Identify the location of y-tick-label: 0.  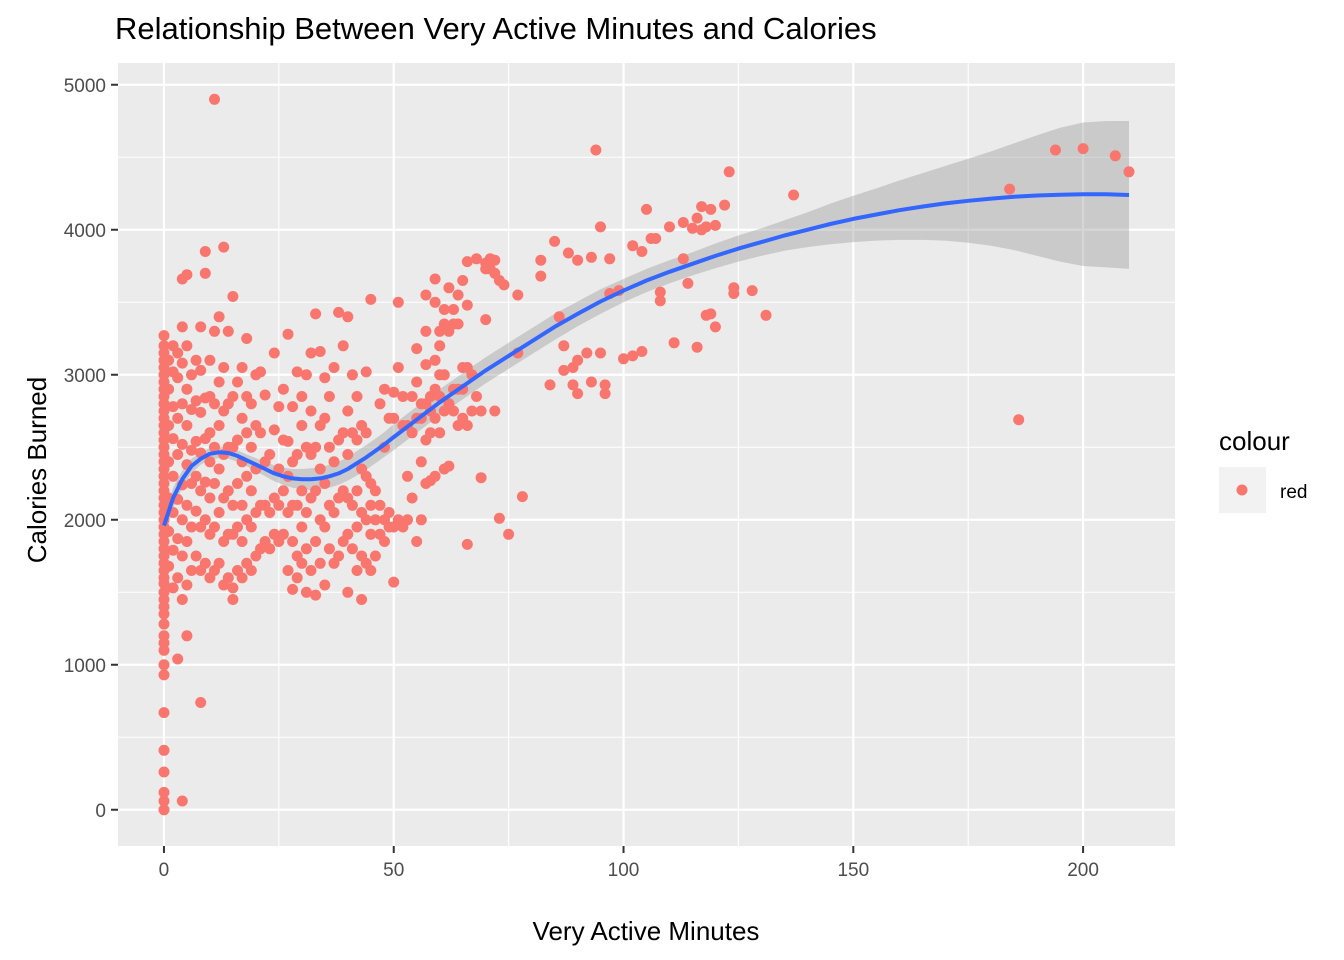
(100, 811).